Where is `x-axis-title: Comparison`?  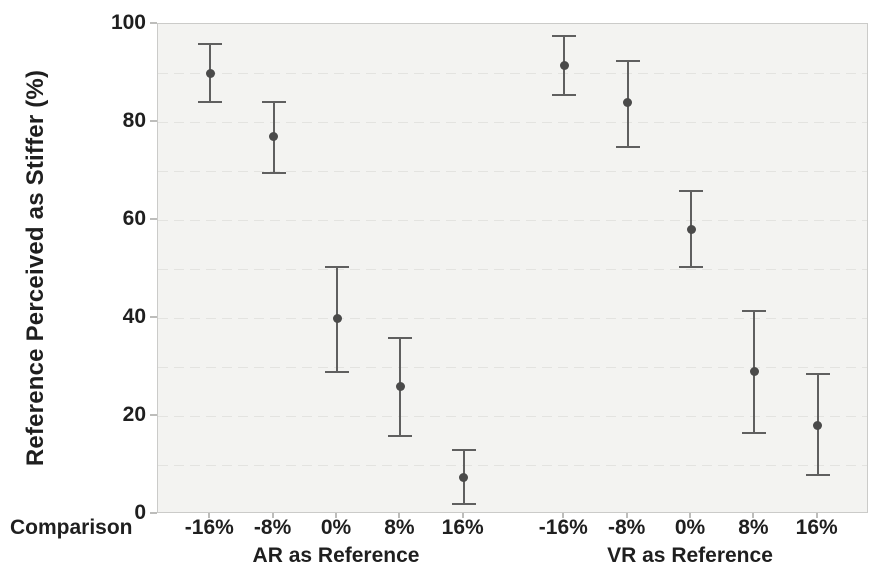 x-axis-title: Comparison is located at coordinates (71, 527).